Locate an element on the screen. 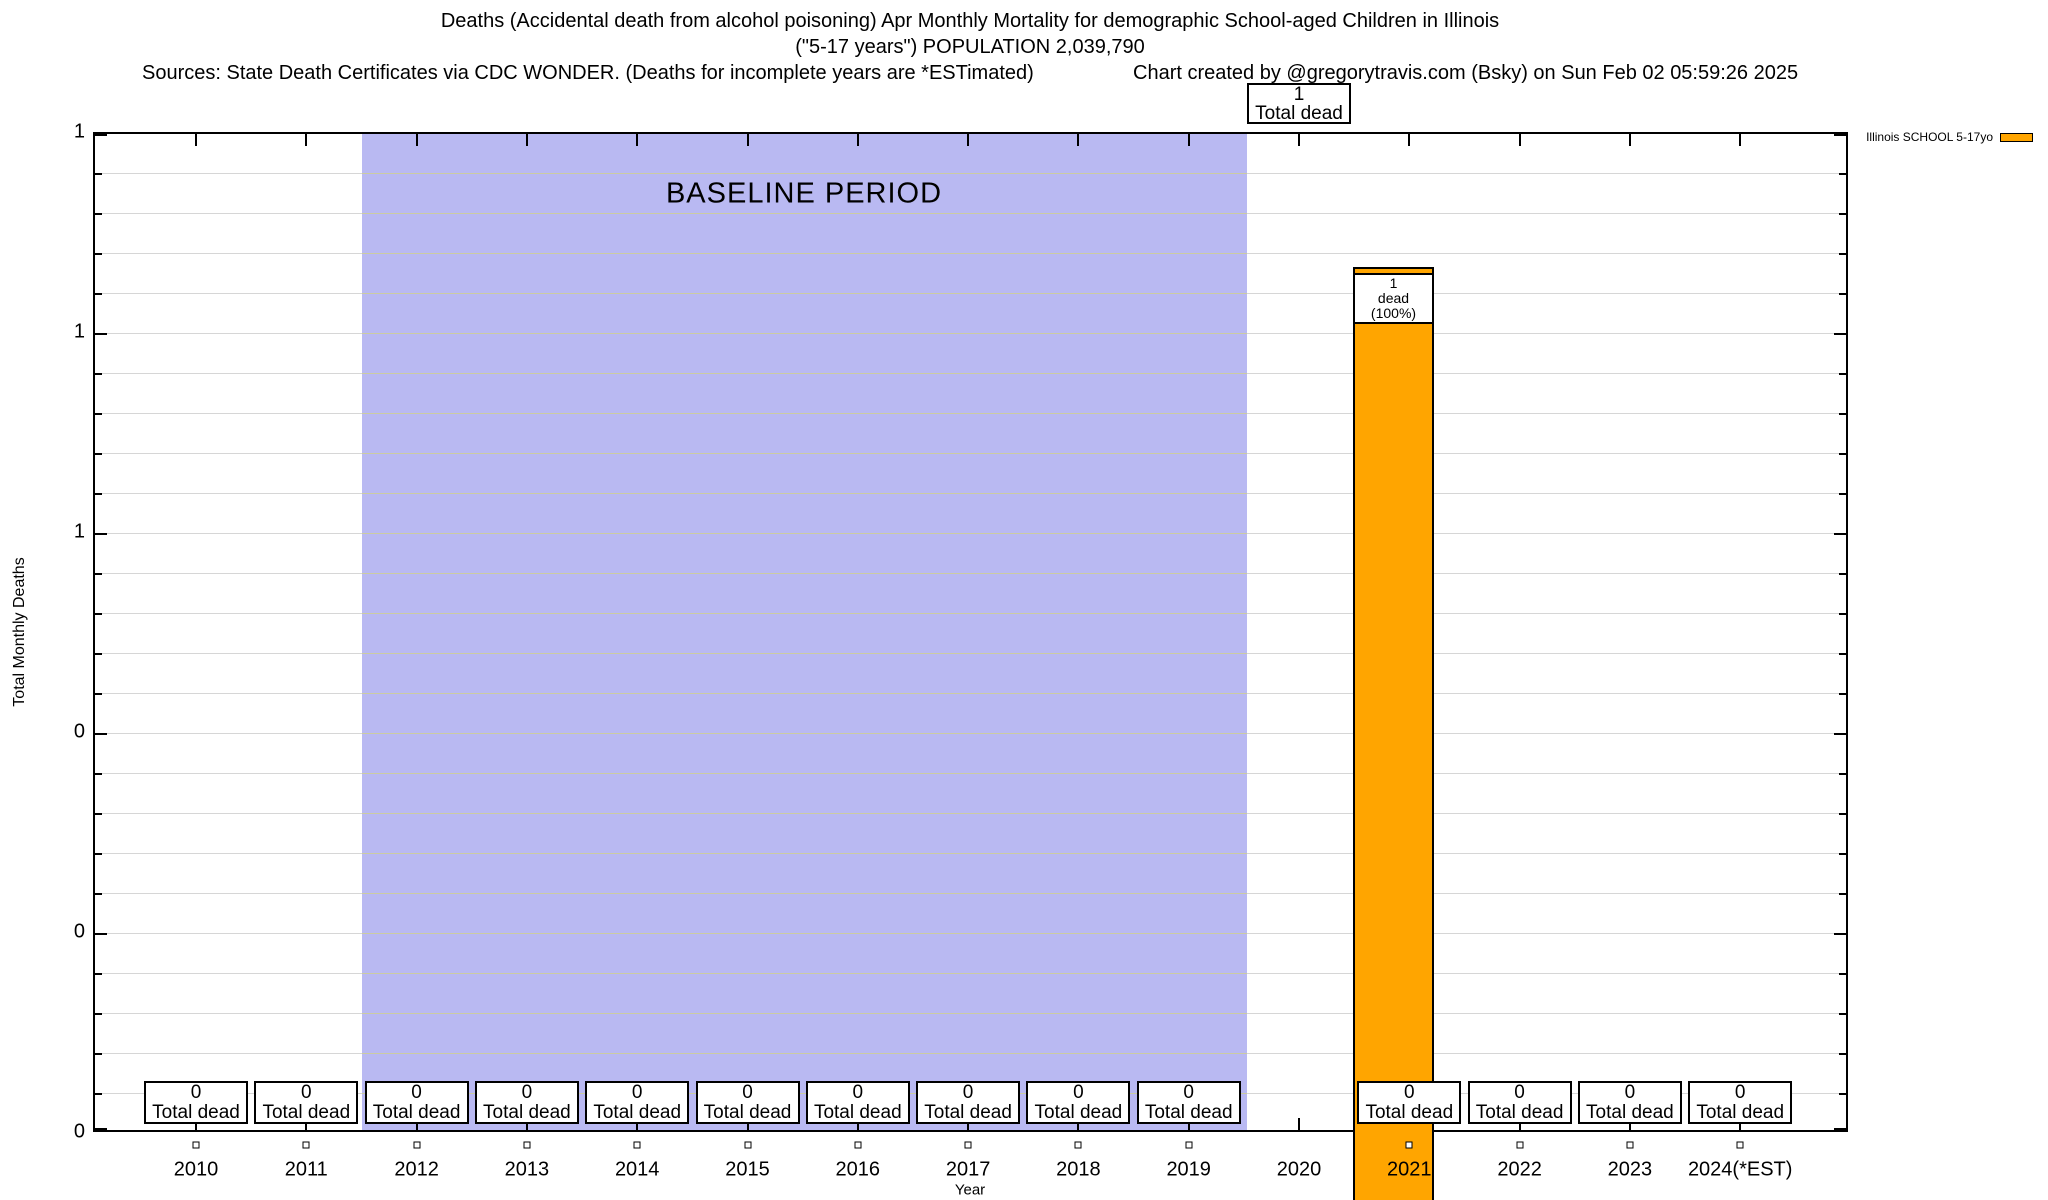  legend-series-label: Illinois SCHOOL 5-17yo is located at coordinates (1929, 137).